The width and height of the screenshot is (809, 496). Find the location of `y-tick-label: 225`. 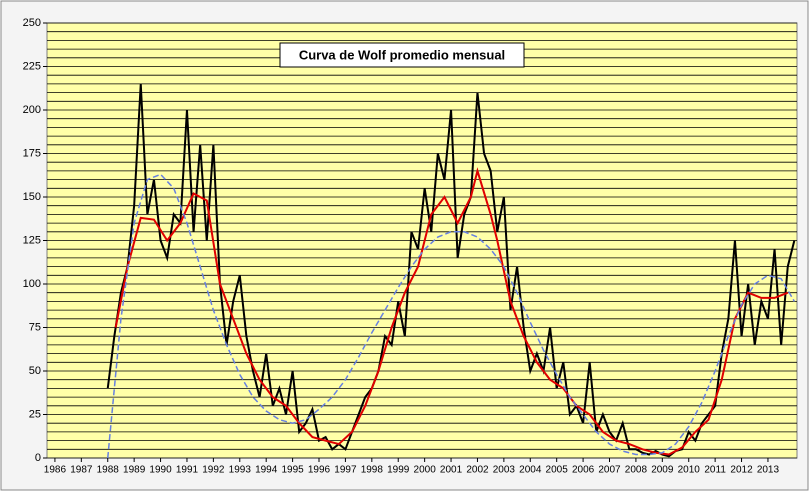

y-tick-label: 225 is located at coordinates (32, 66).